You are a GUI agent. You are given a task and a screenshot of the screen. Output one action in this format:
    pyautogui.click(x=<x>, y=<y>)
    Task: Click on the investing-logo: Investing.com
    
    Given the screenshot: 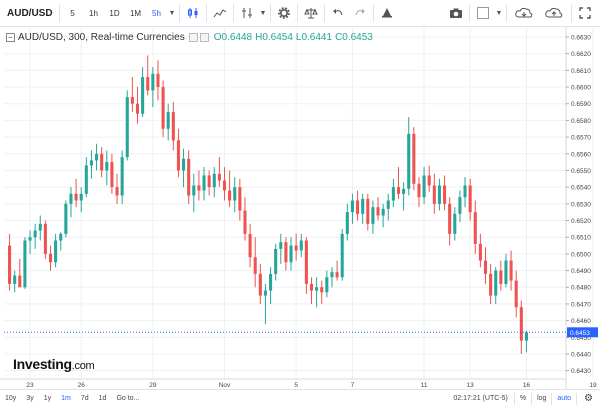 What is the action you would take?
    pyautogui.click(x=54, y=364)
    